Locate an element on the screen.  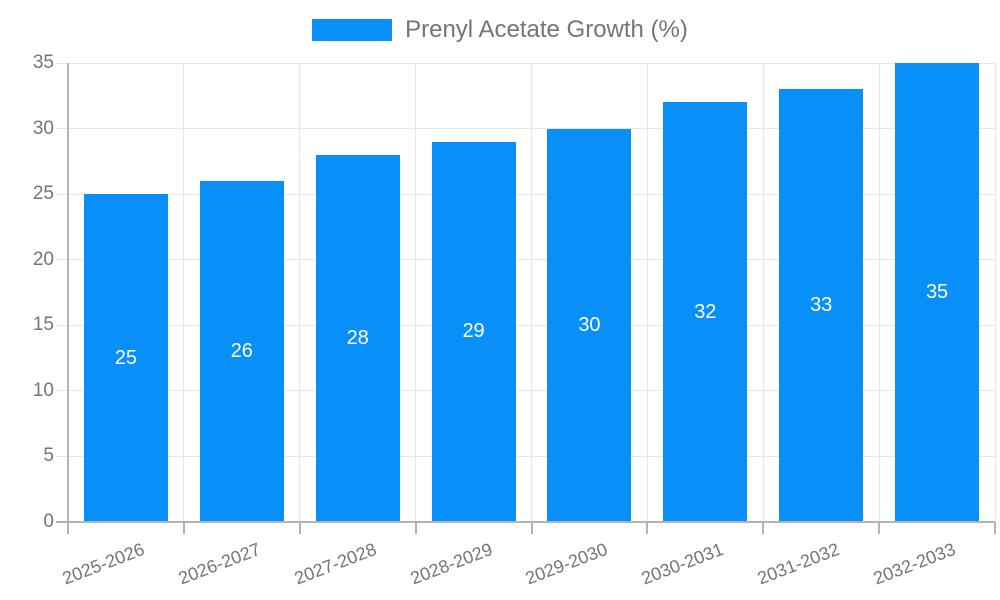
bar-2032-2033: 35 is located at coordinates (937, 292).